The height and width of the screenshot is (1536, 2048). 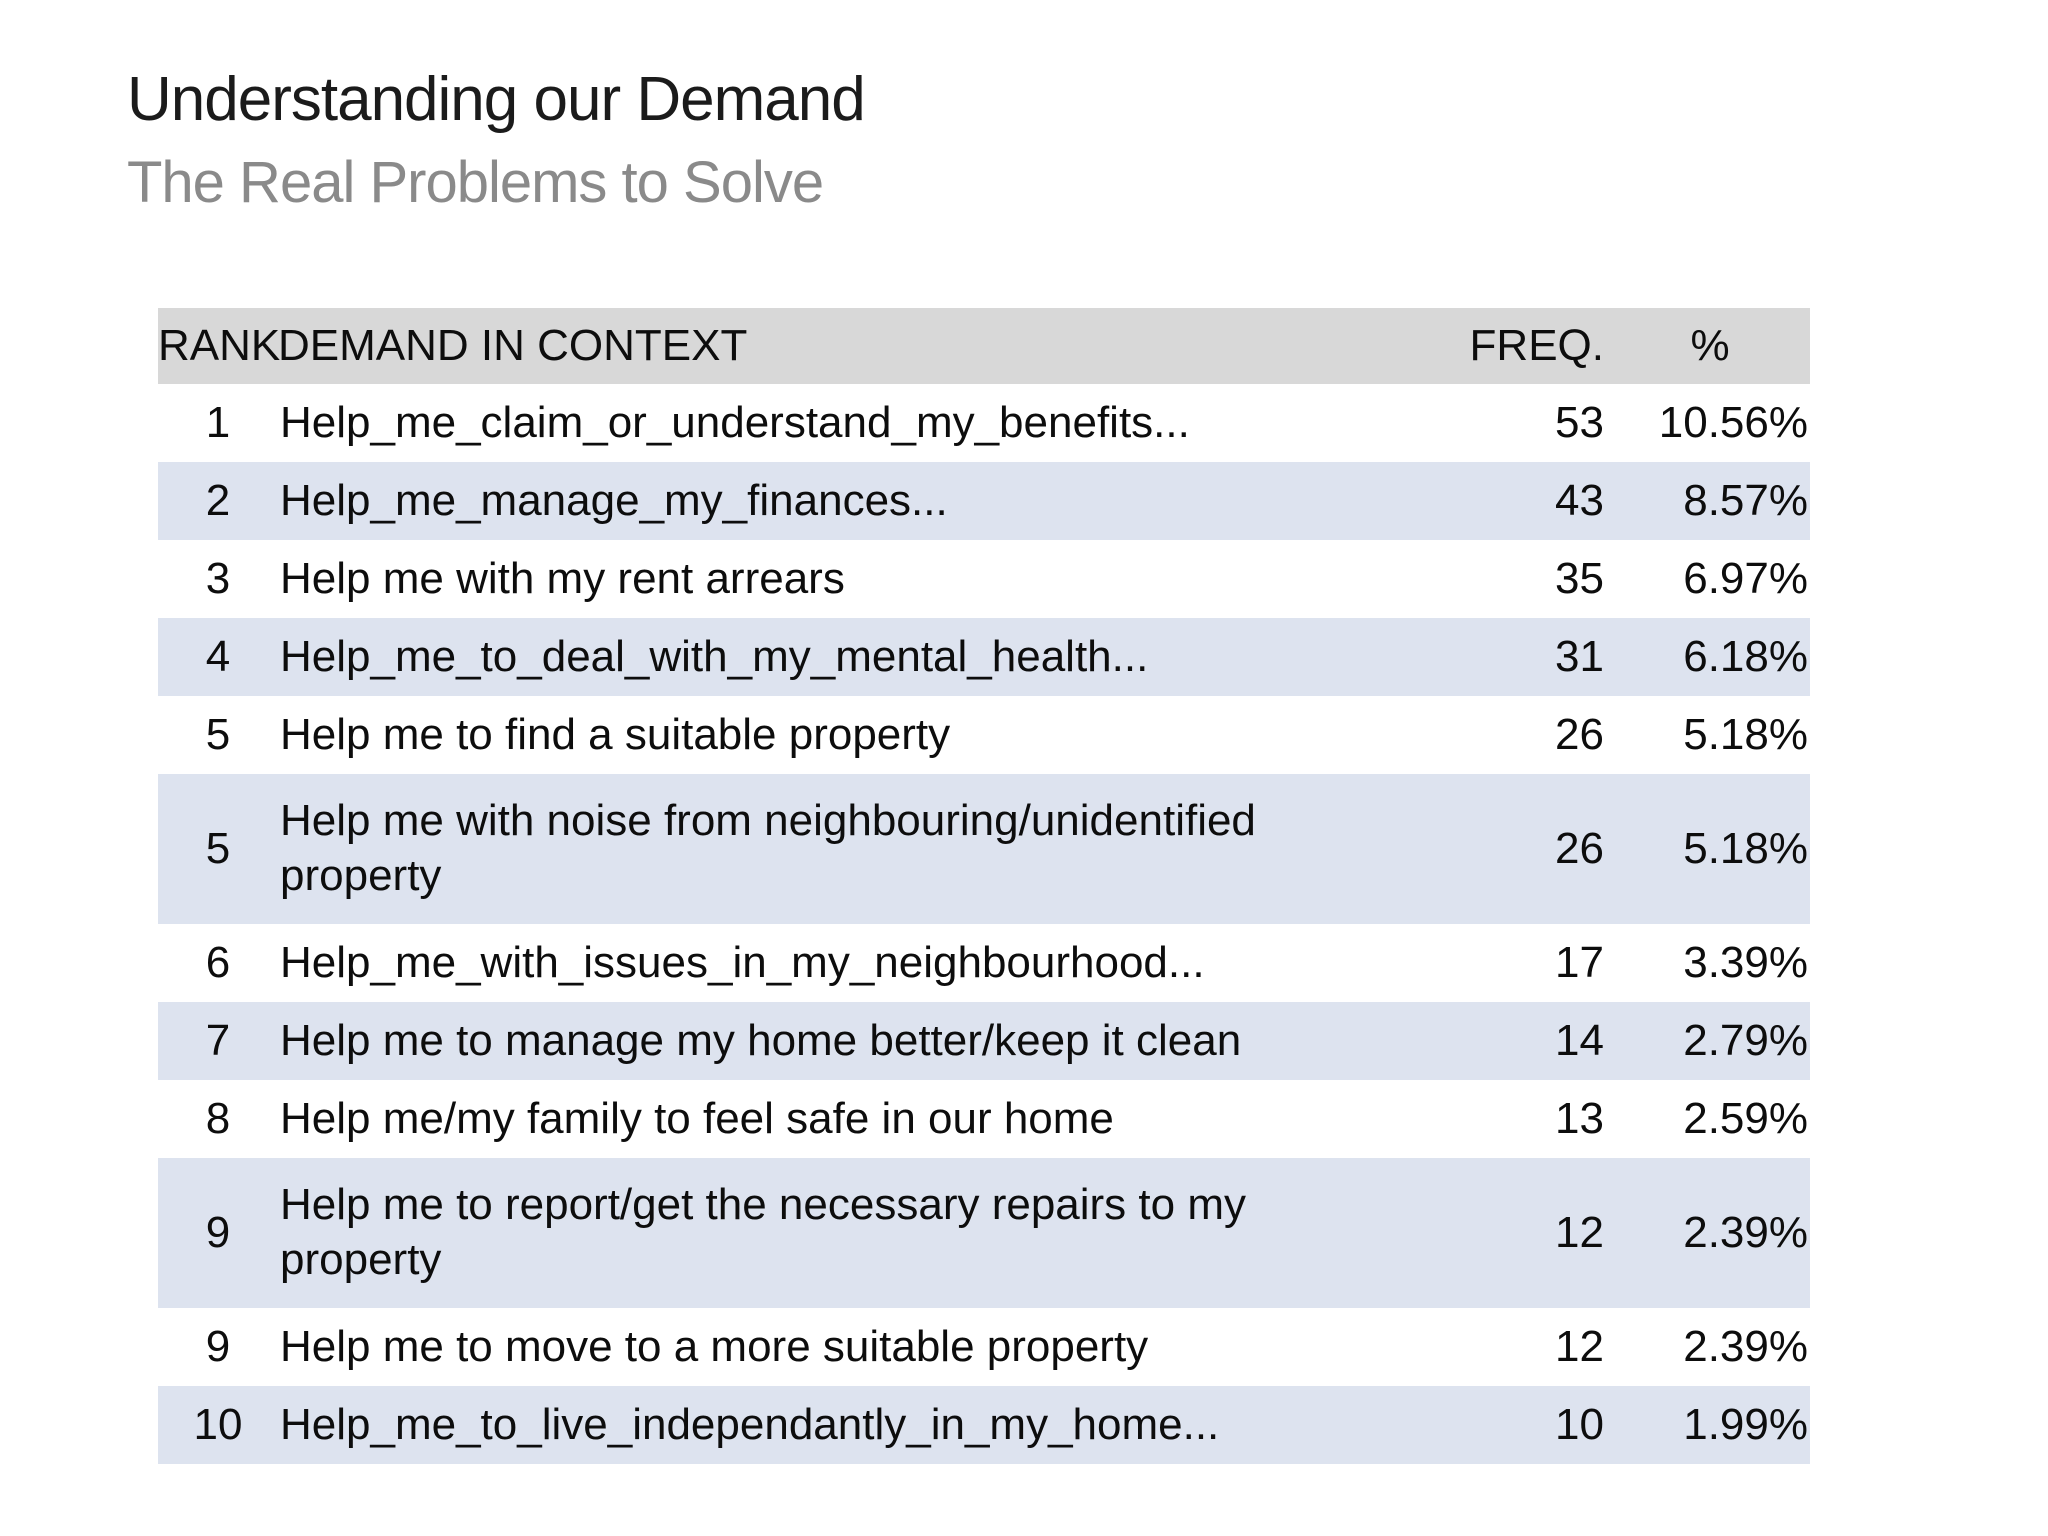 What do you see at coordinates (562, 578) in the screenshot?
I see `demand-cell: Help me with my rent arrears` at bounding box center [562, 578].